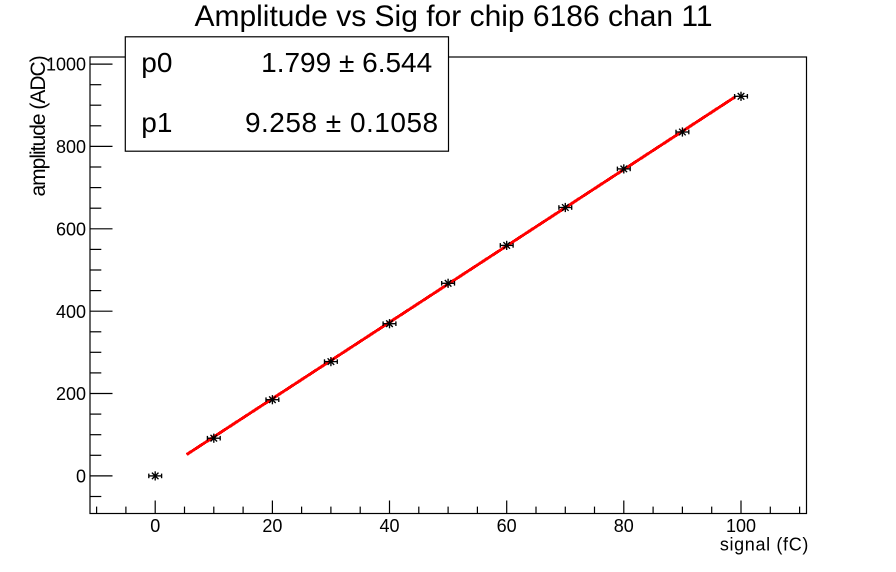 The height and width of the screenshot is (572, 896). What do you see at coordinates (156, 122) in the screenshot?
I see `svg-text: p1` at bounding box center [156, 122].